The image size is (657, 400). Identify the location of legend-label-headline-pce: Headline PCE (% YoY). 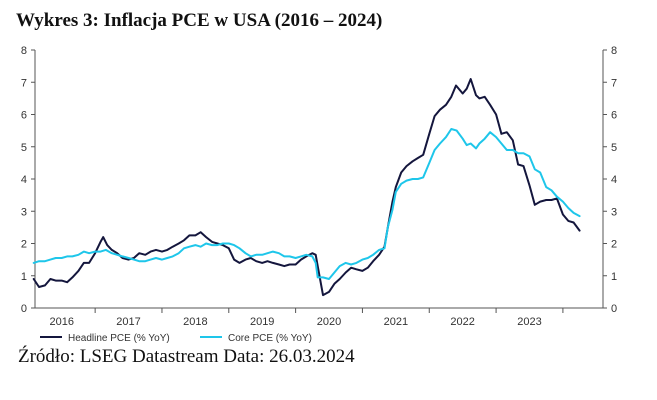
(119, 338).